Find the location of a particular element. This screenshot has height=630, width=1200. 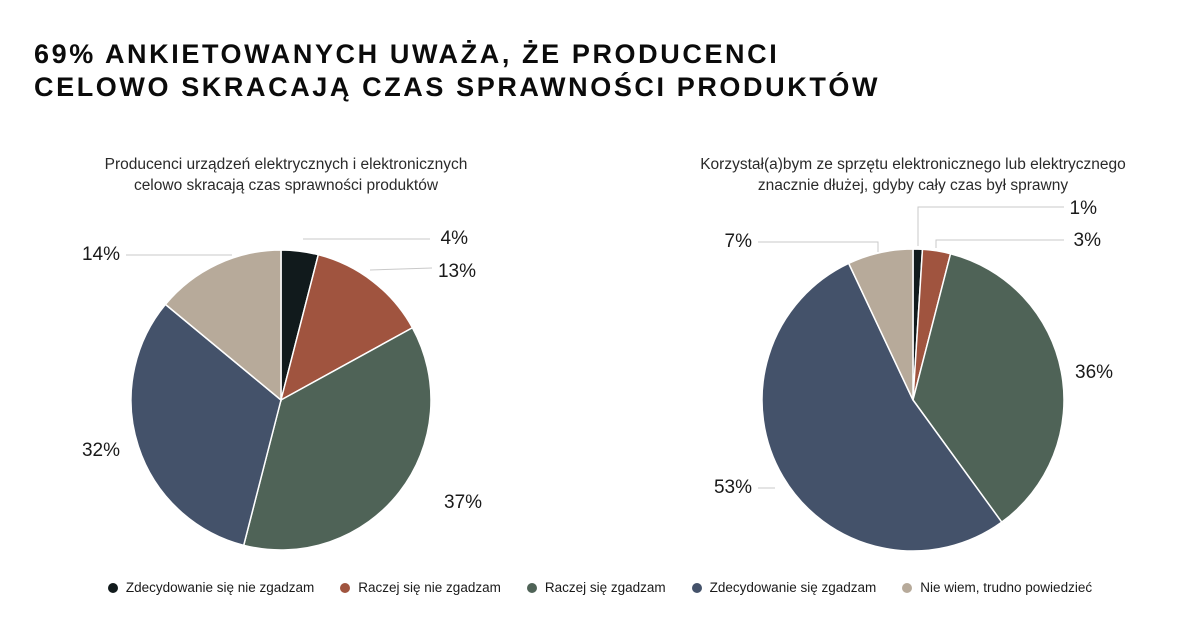

legend-item: Nie wiem, trudno powiedzieć is located at coordinates (997, 587).